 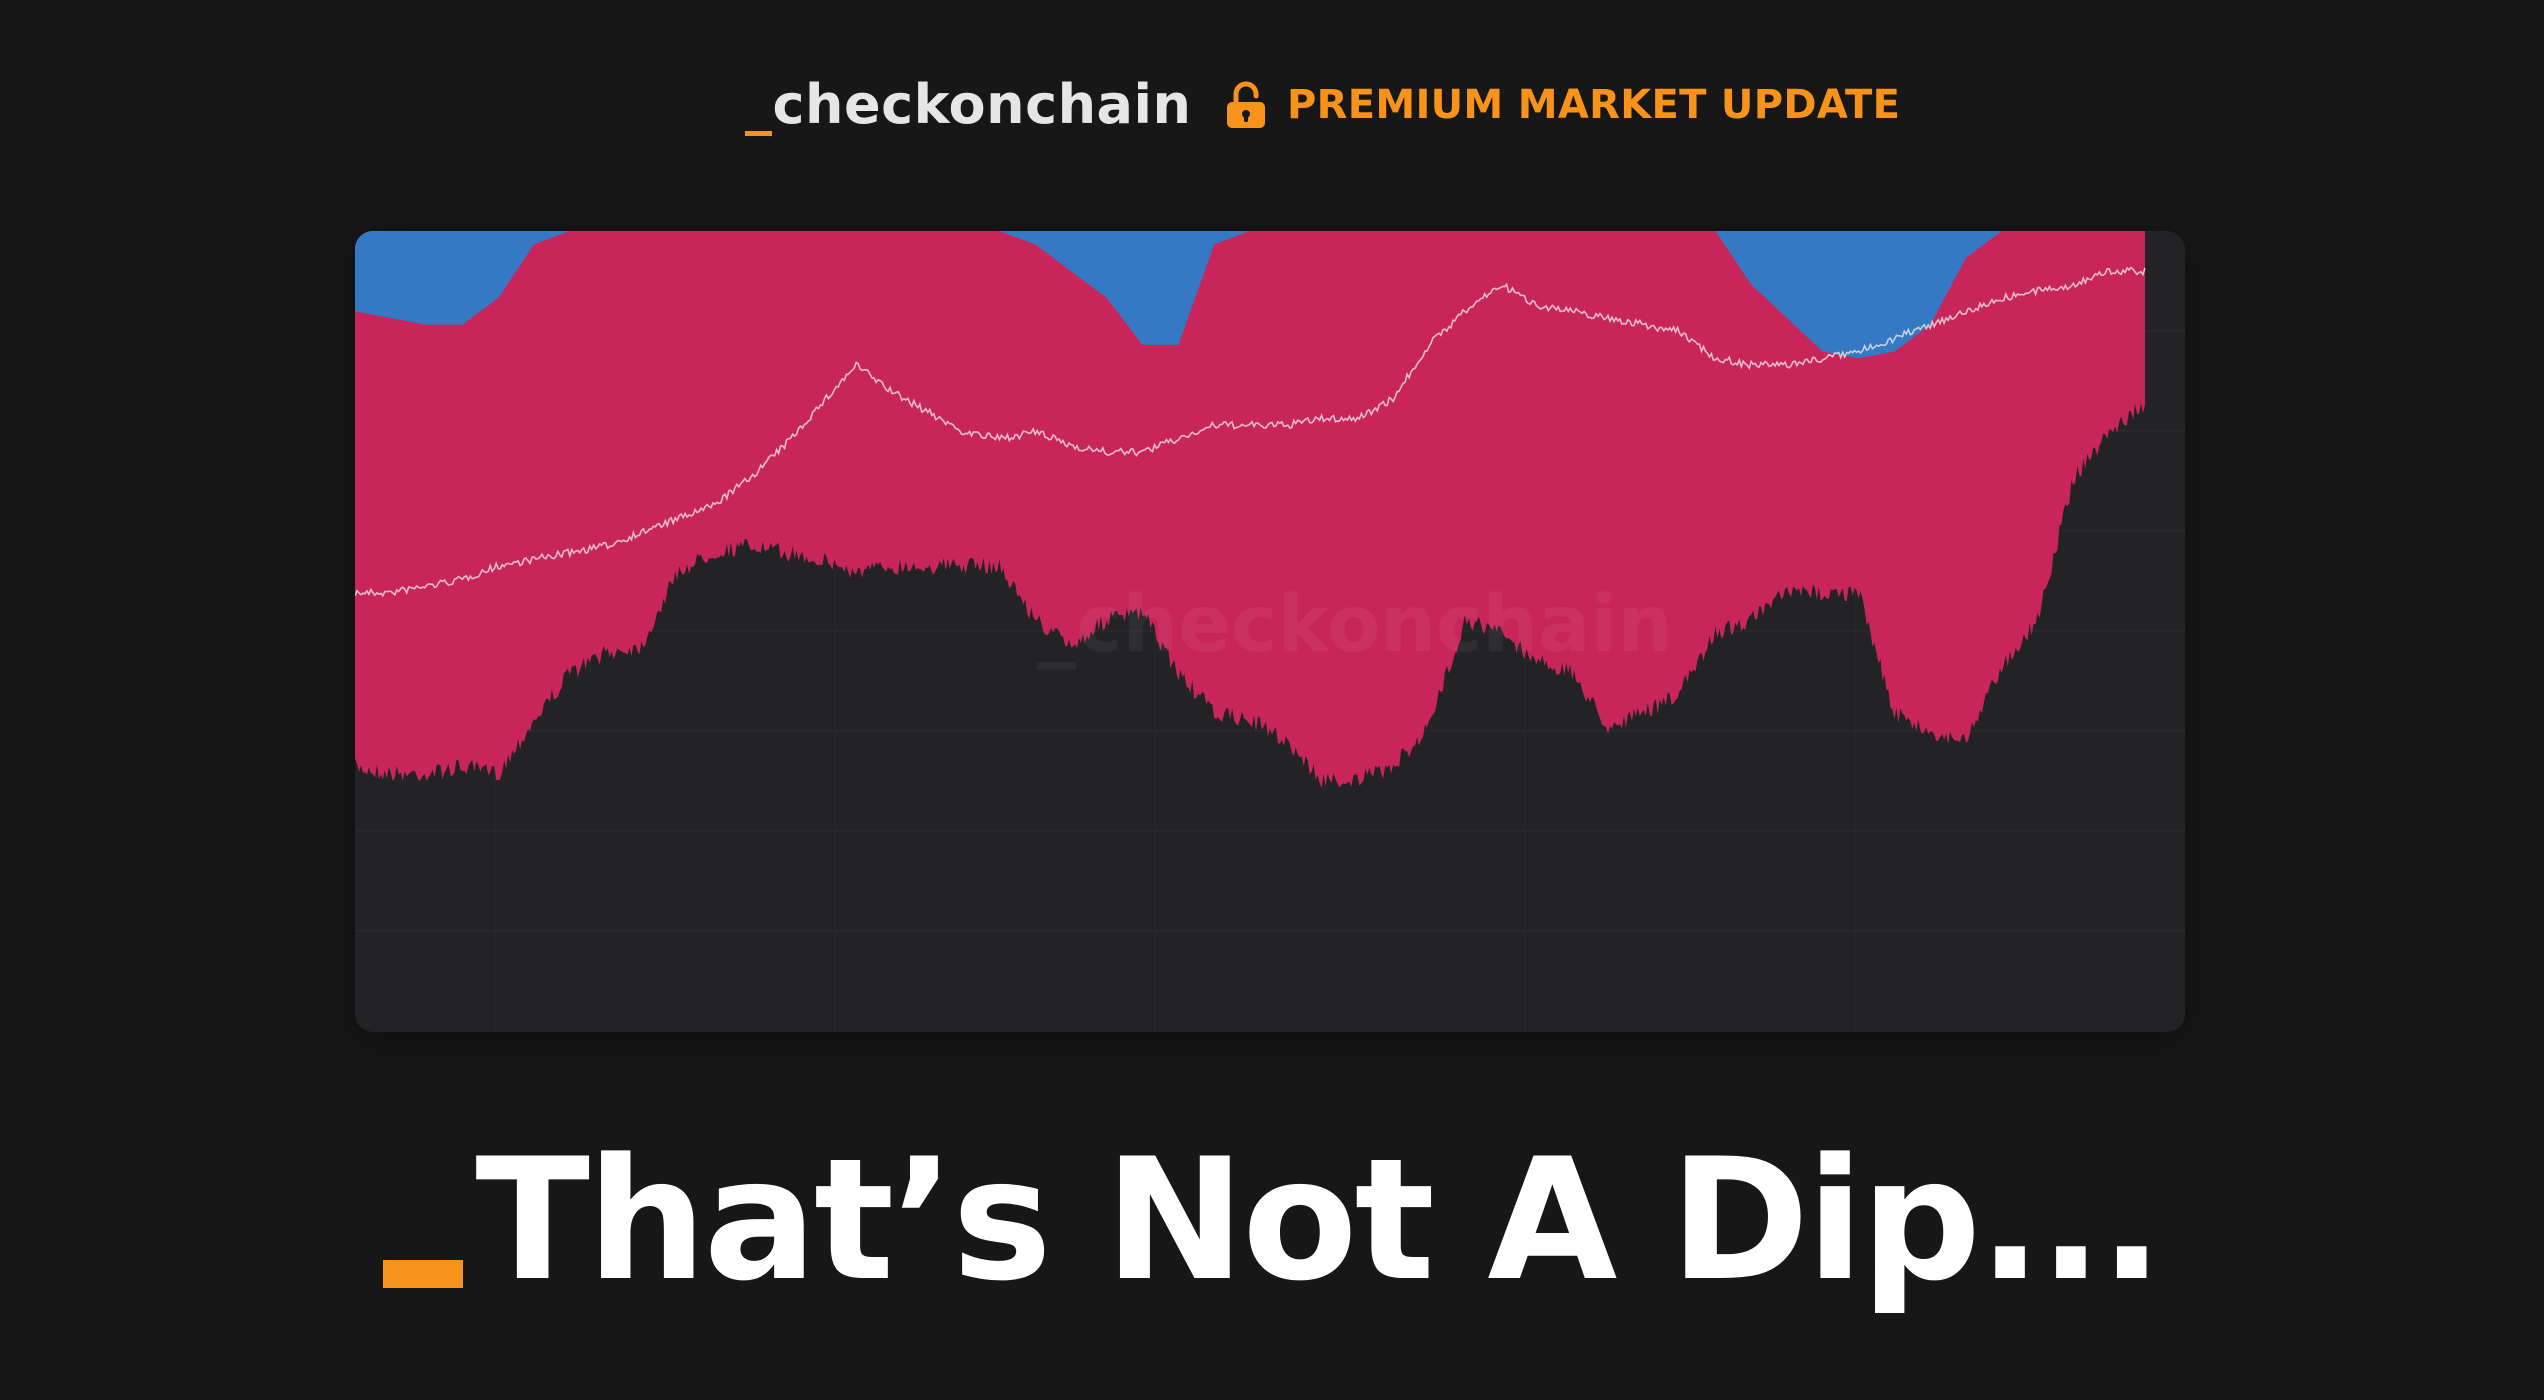 I want to click on blue-band-area, so click(x=1250, y=295).